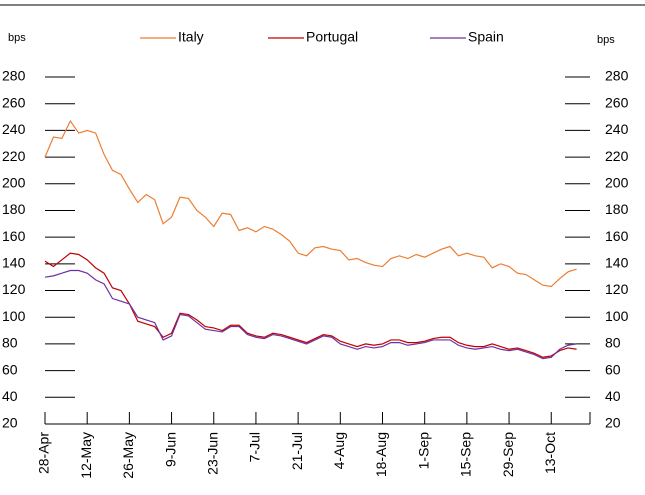 This screenshot has width=645, height=495. Describe the element at coordinates (10, 423) in the screenshot. I see `y-tick-label: 20` at that location.